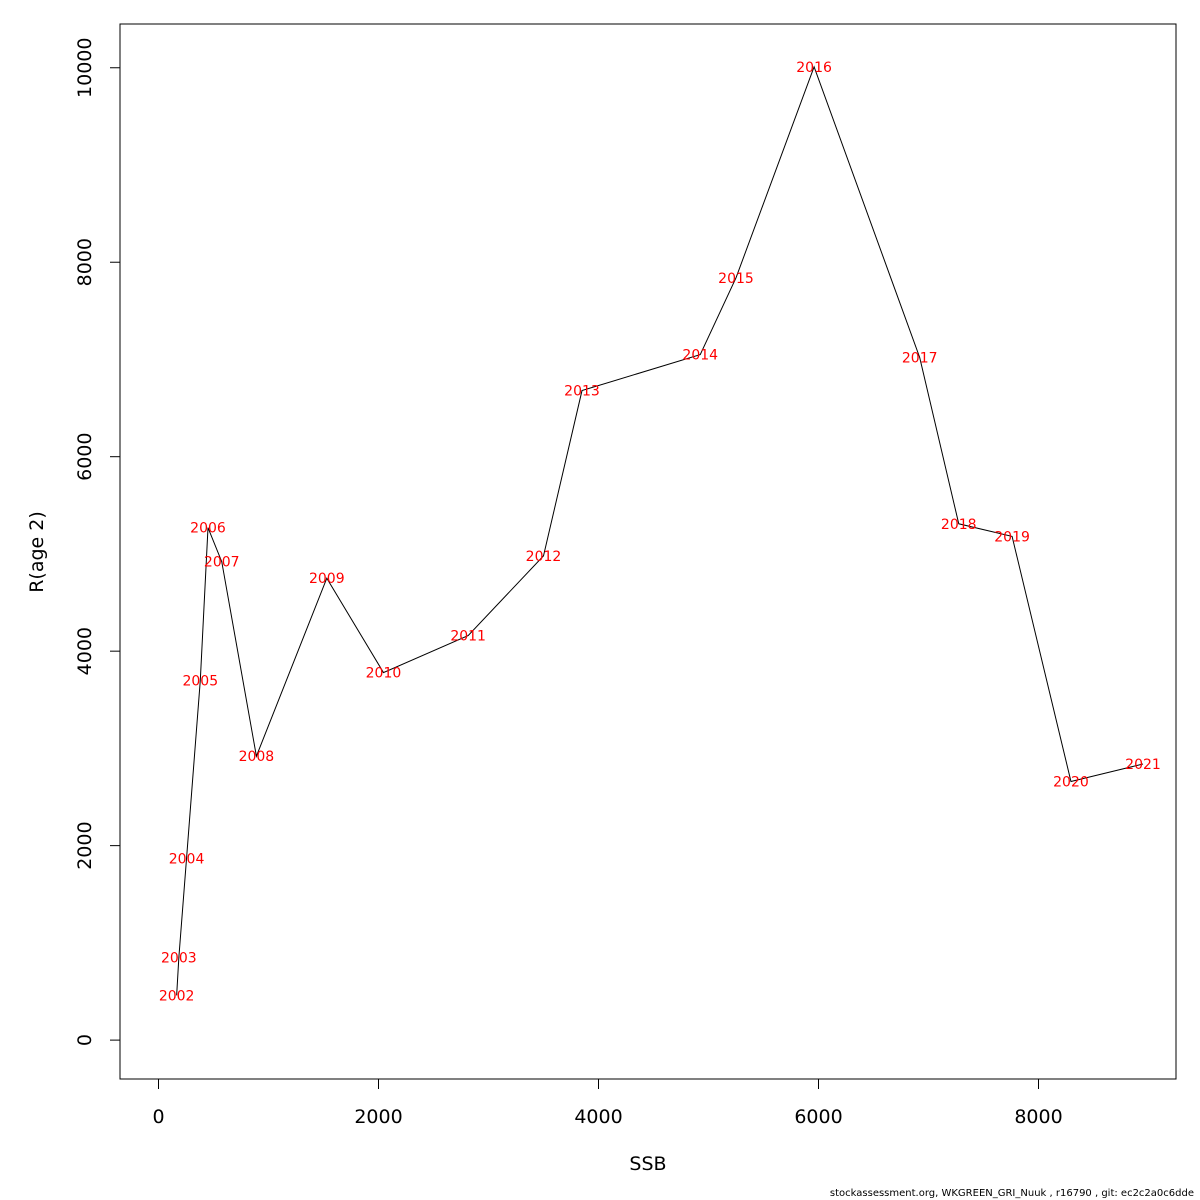  I want to click on x-axis: 0 2000 4000 6000 8000, so click(607, 1103).